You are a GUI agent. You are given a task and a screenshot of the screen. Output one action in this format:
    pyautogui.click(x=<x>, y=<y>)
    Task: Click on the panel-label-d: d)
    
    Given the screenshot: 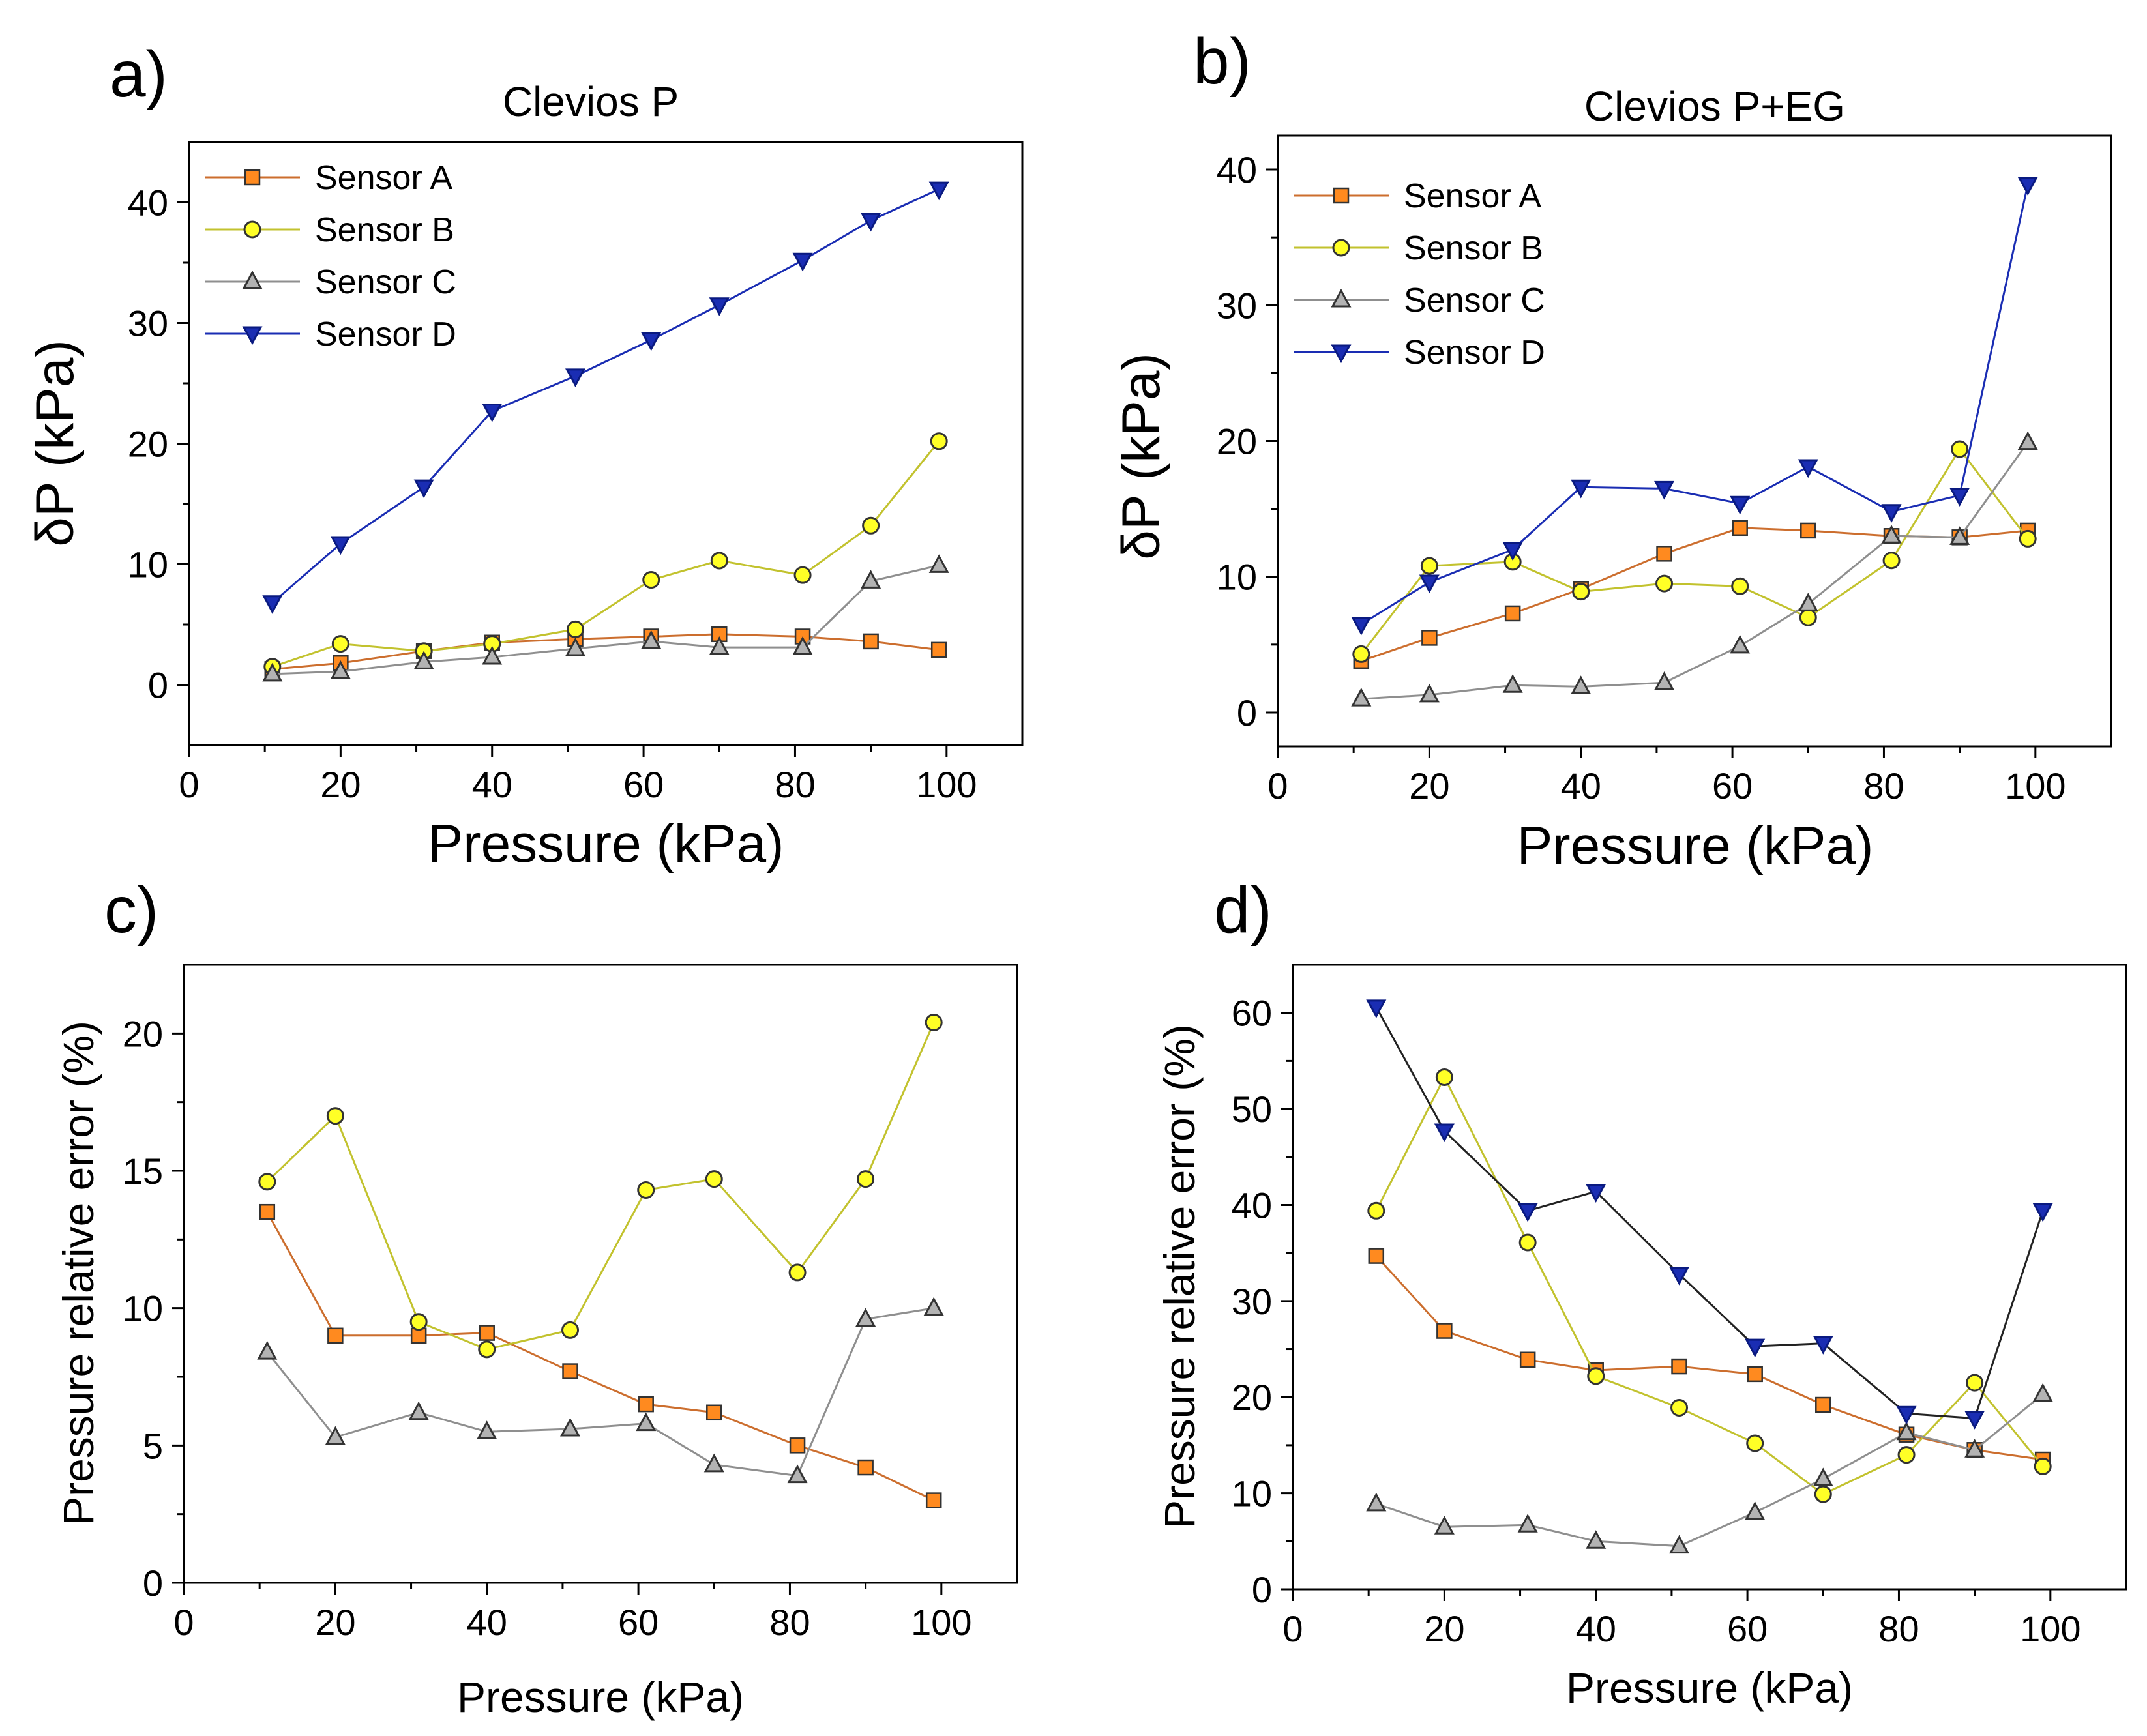 What is the action you would take?
    pyautogui.click(x=1243, y=910)
    